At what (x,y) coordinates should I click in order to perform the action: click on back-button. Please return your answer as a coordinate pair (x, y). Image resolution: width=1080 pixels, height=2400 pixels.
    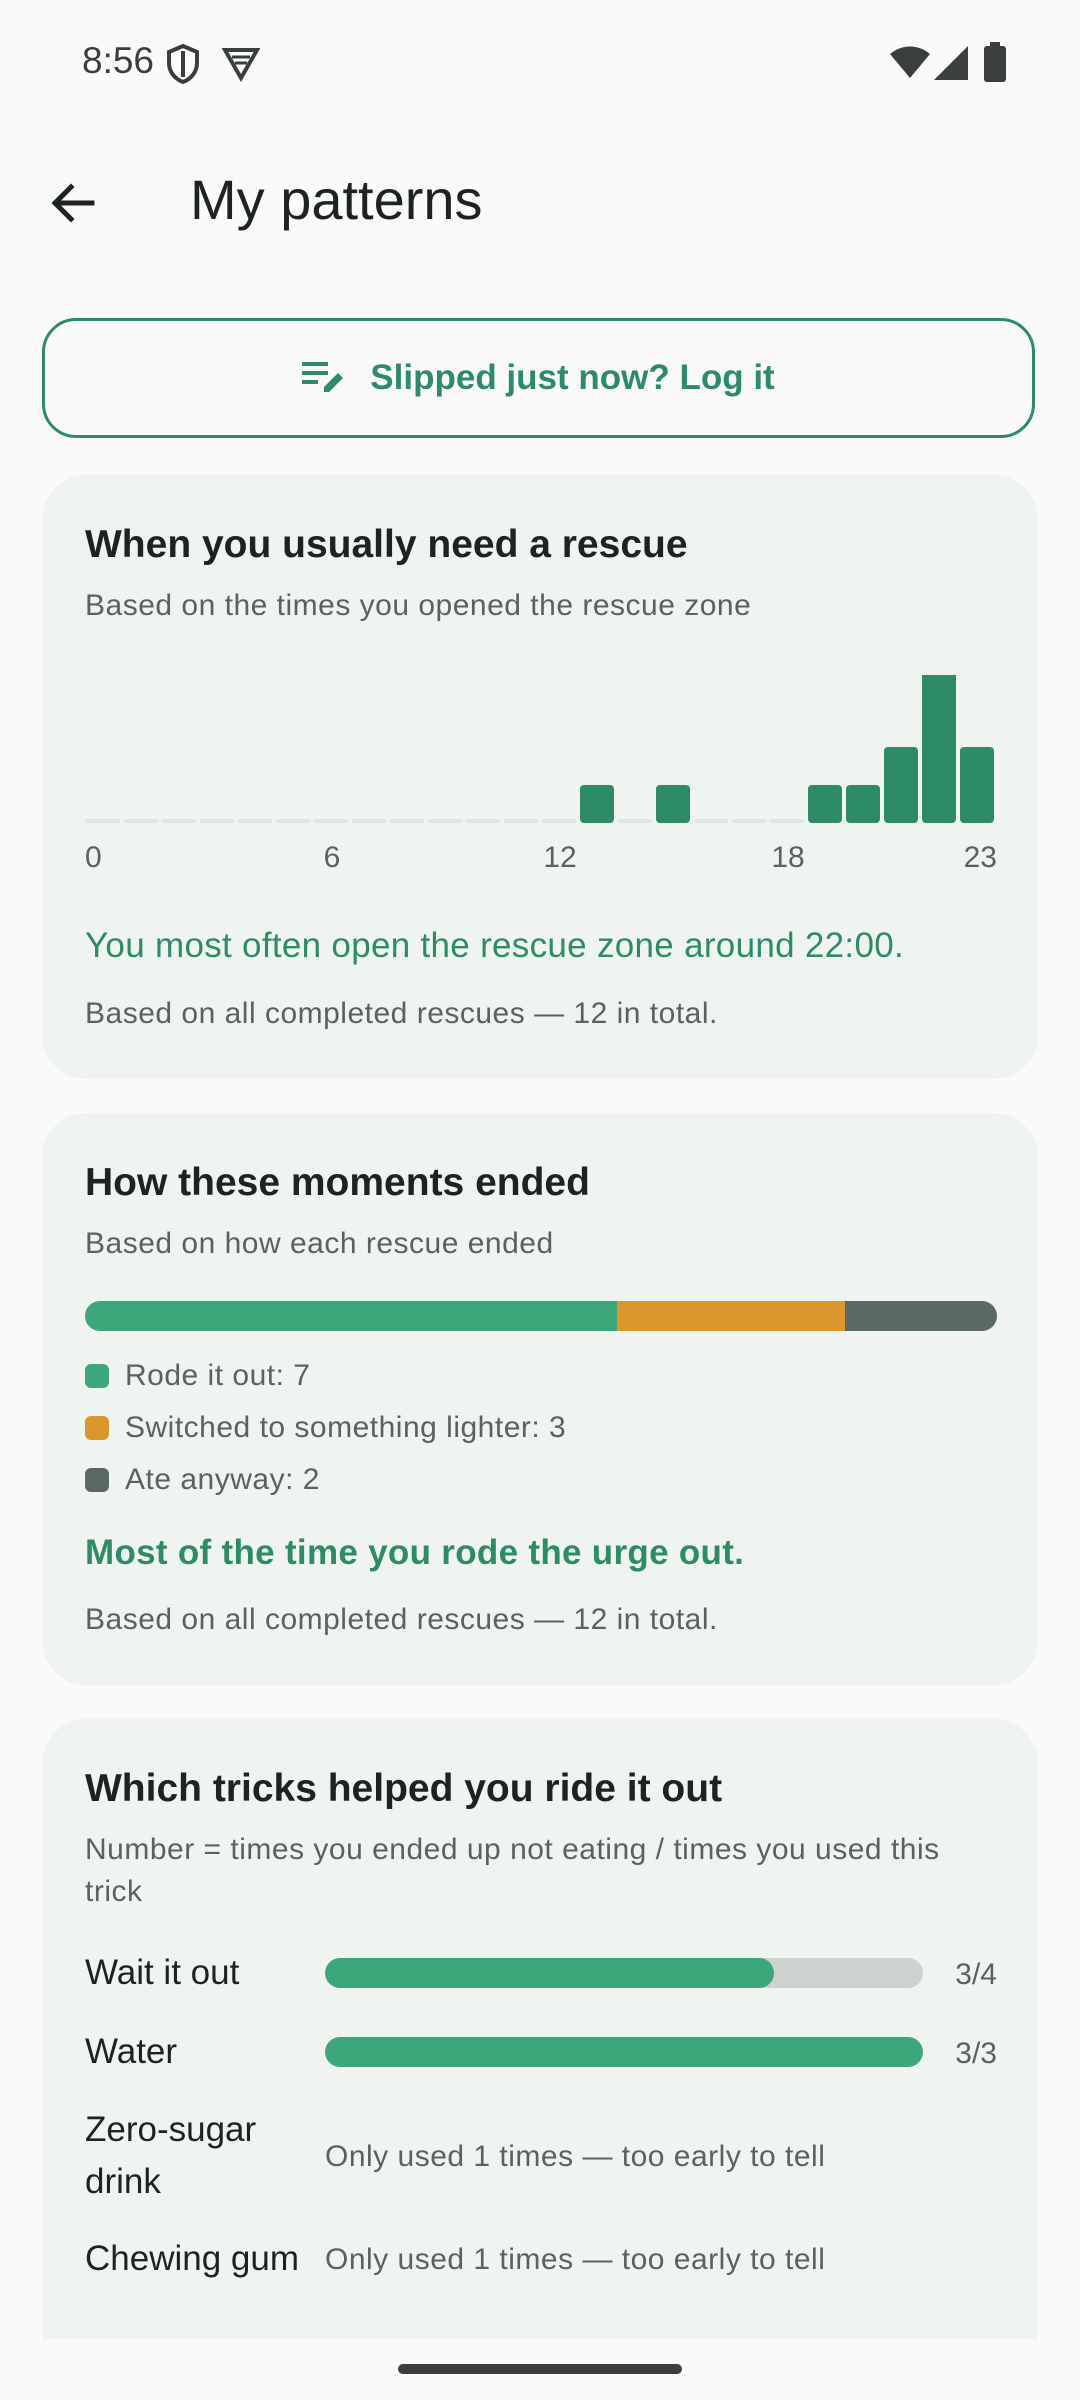
    Looking at the image, I should click on (73, 203).